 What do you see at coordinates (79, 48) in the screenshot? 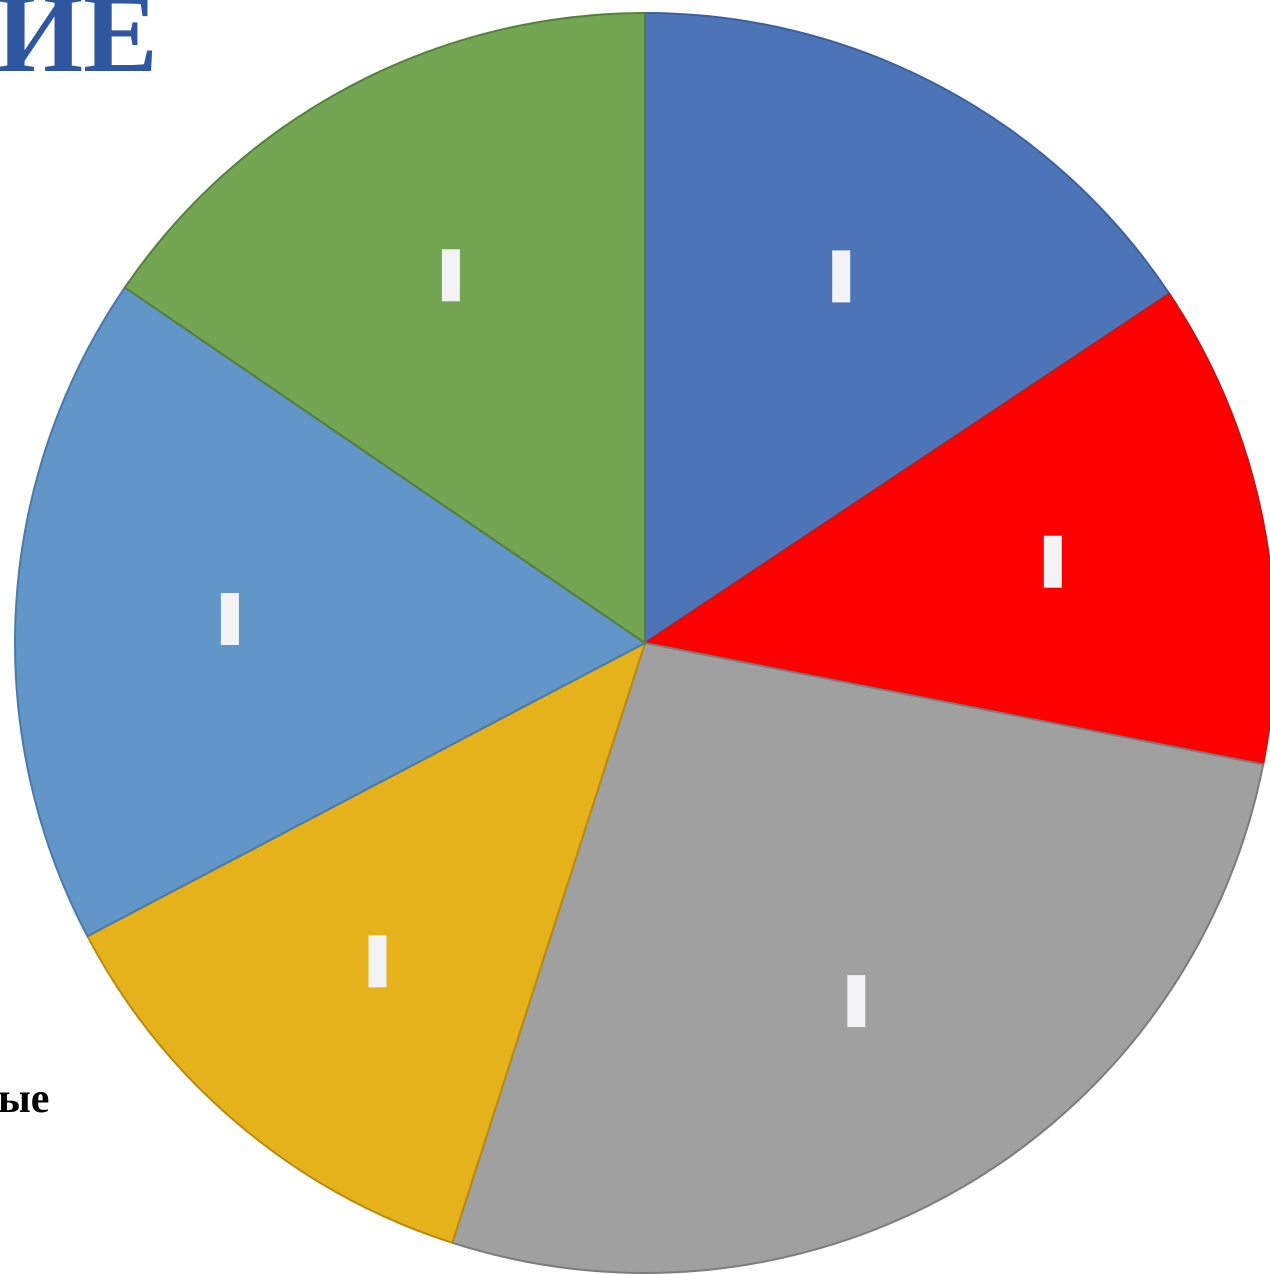
I see `page-title: ИЕ` at bounding box center [79, 48].